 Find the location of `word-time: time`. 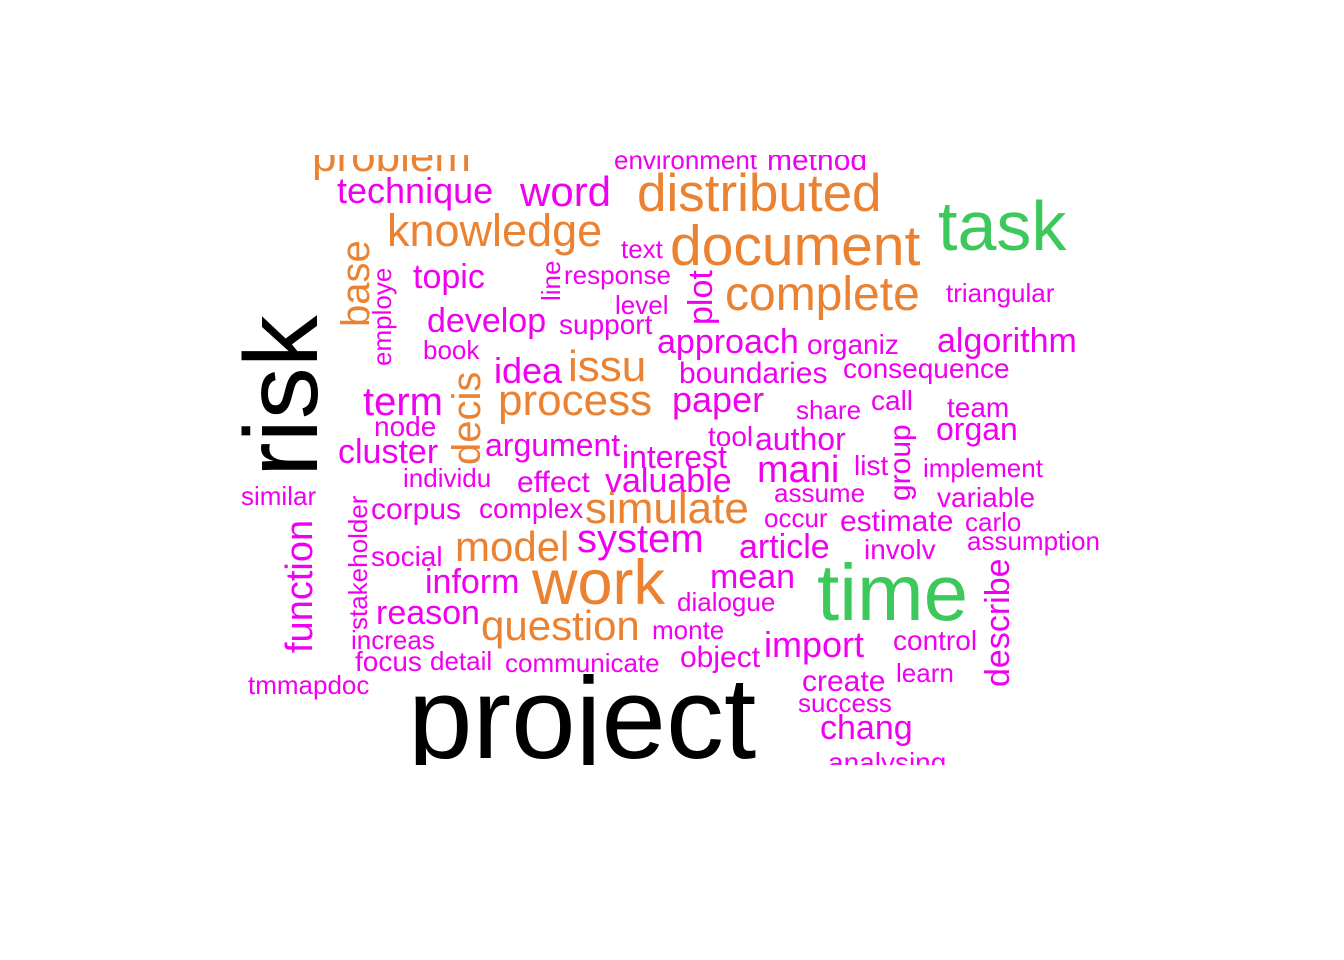

word-time: time is located at coordinates (893, 592).